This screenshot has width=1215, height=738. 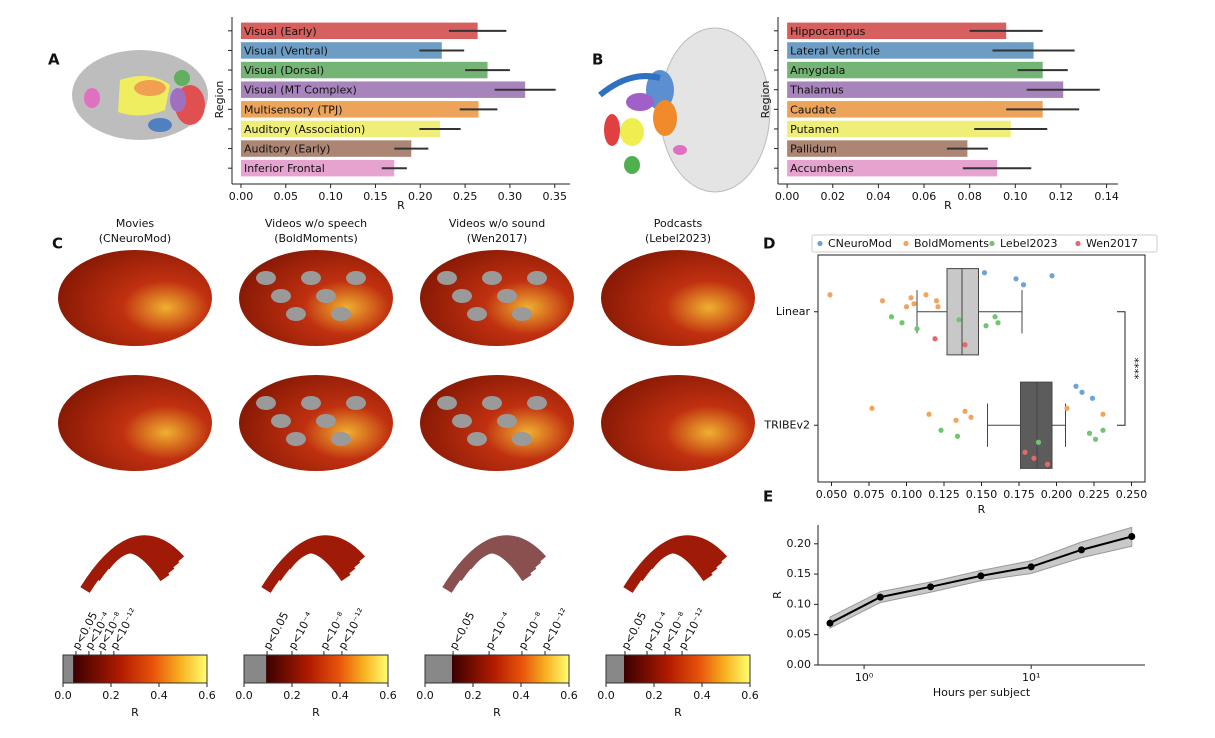 What do you see at coordinates (984, 243) in the screenshot?
I see `legend-frame` at bounding box center [984, 243].